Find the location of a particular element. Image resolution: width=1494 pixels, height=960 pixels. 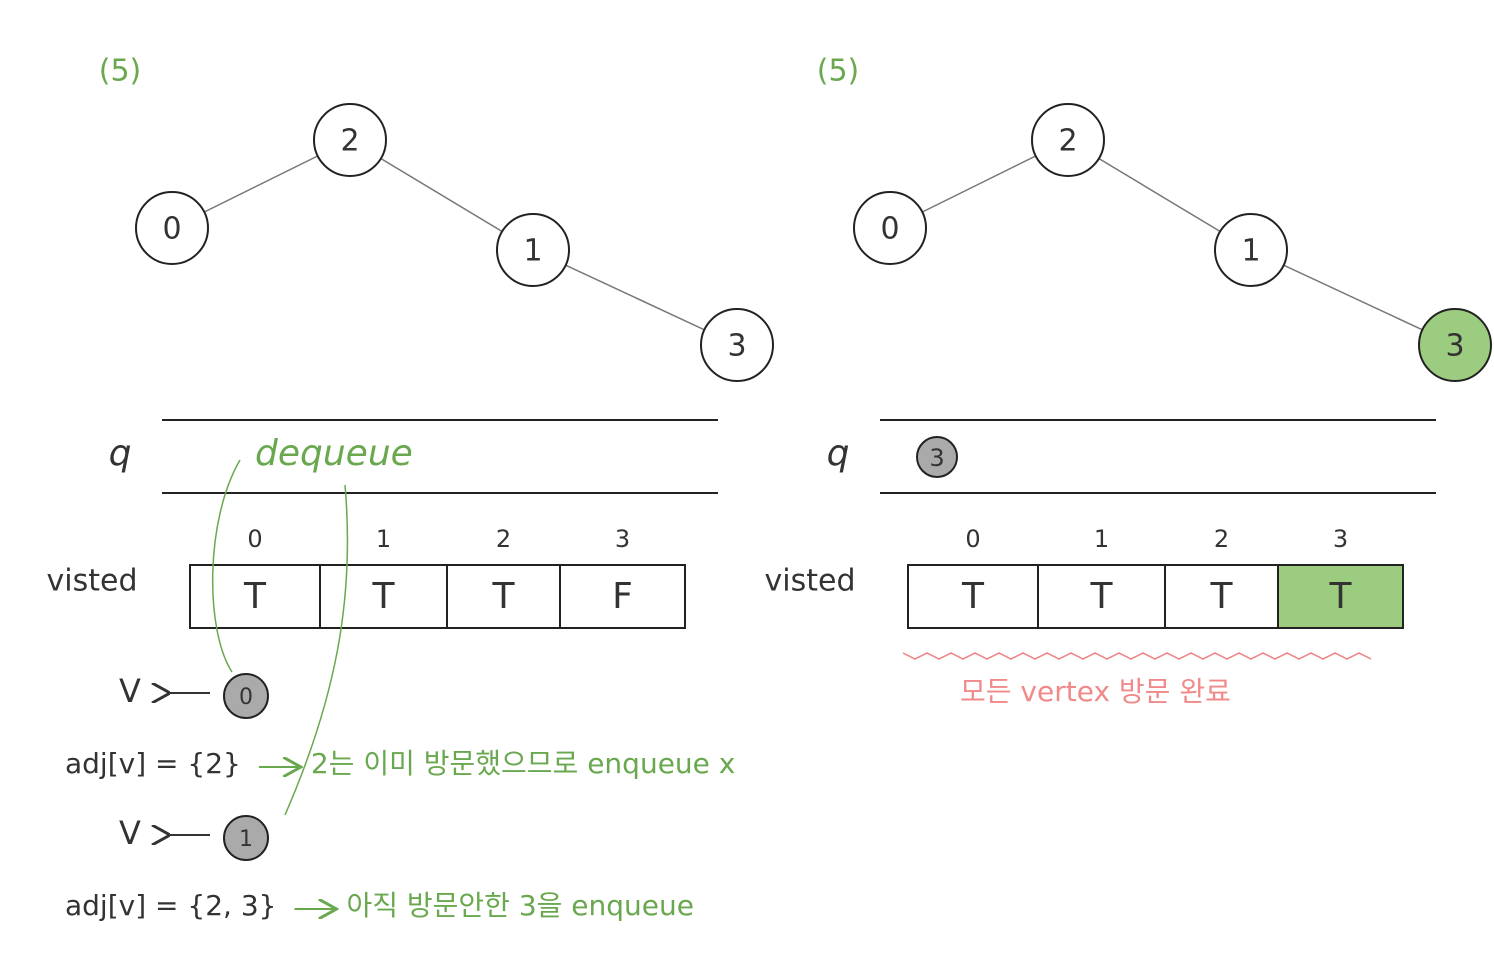

step-note: 2는 이미 방문했으므로 enqueue x is located at coordinates (523, 763).